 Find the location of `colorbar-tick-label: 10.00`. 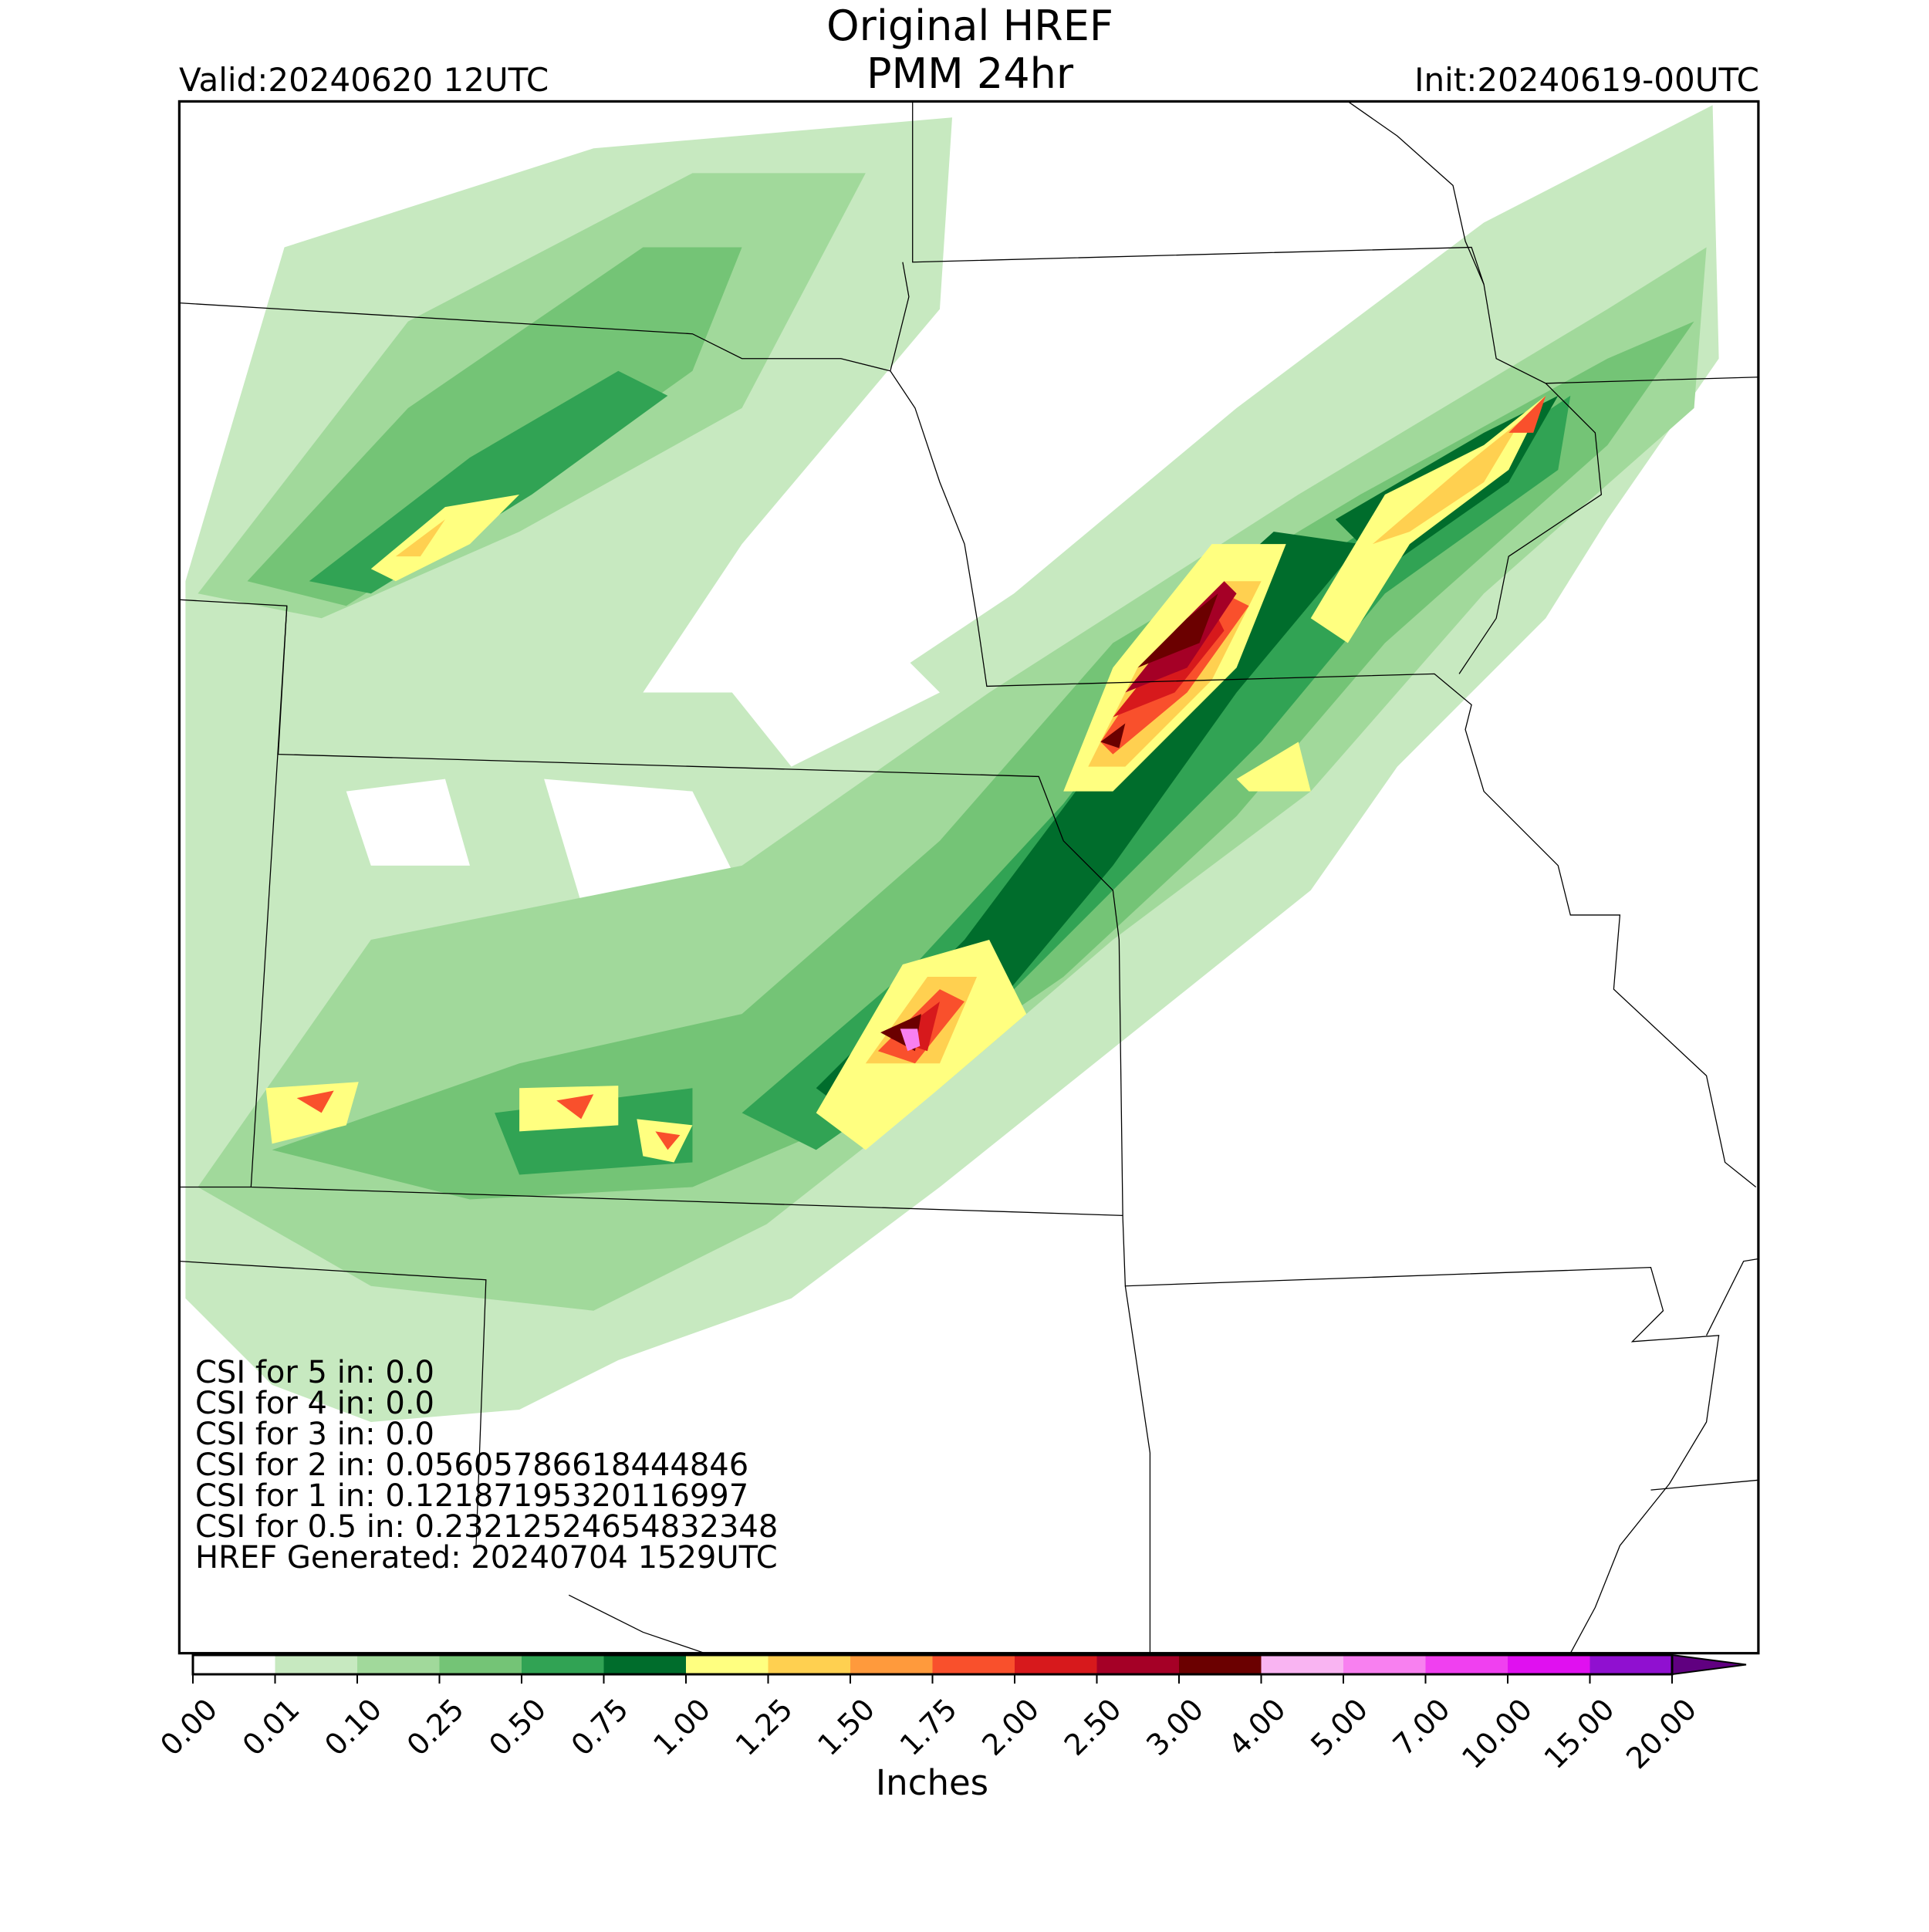

colorbar-tick-label: 10.00 is located at coordinates (1497, 1734).